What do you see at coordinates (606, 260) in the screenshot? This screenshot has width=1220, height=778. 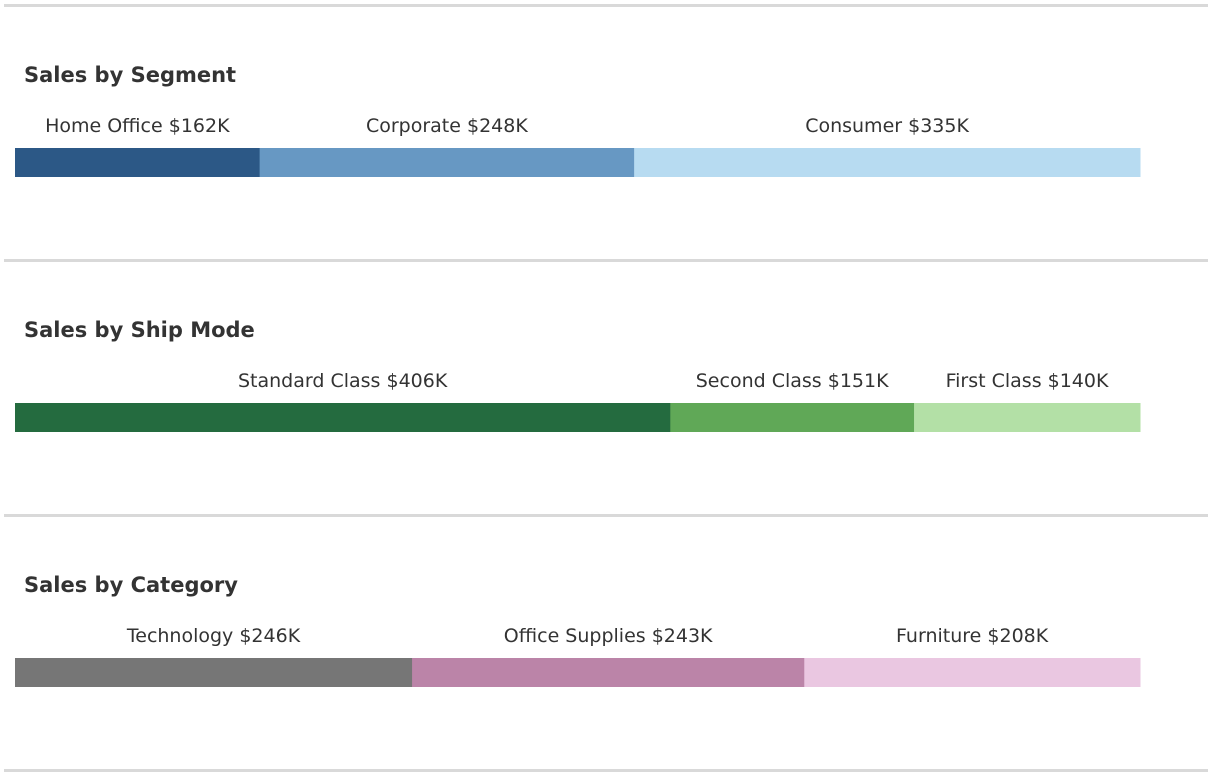 I see `divider-segment-shipmode` at bounding box center [606, 260].